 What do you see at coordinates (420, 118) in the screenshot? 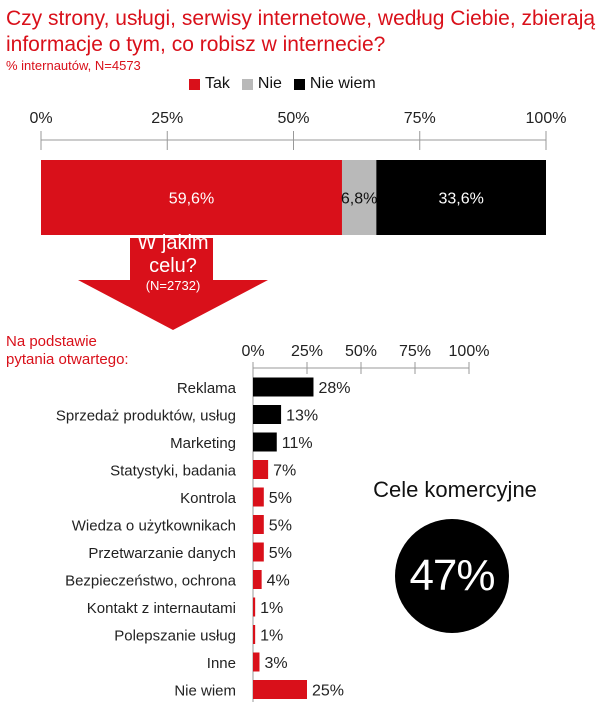
I see `top-tick-label-3: 75%` at bounding box center [420, 118].